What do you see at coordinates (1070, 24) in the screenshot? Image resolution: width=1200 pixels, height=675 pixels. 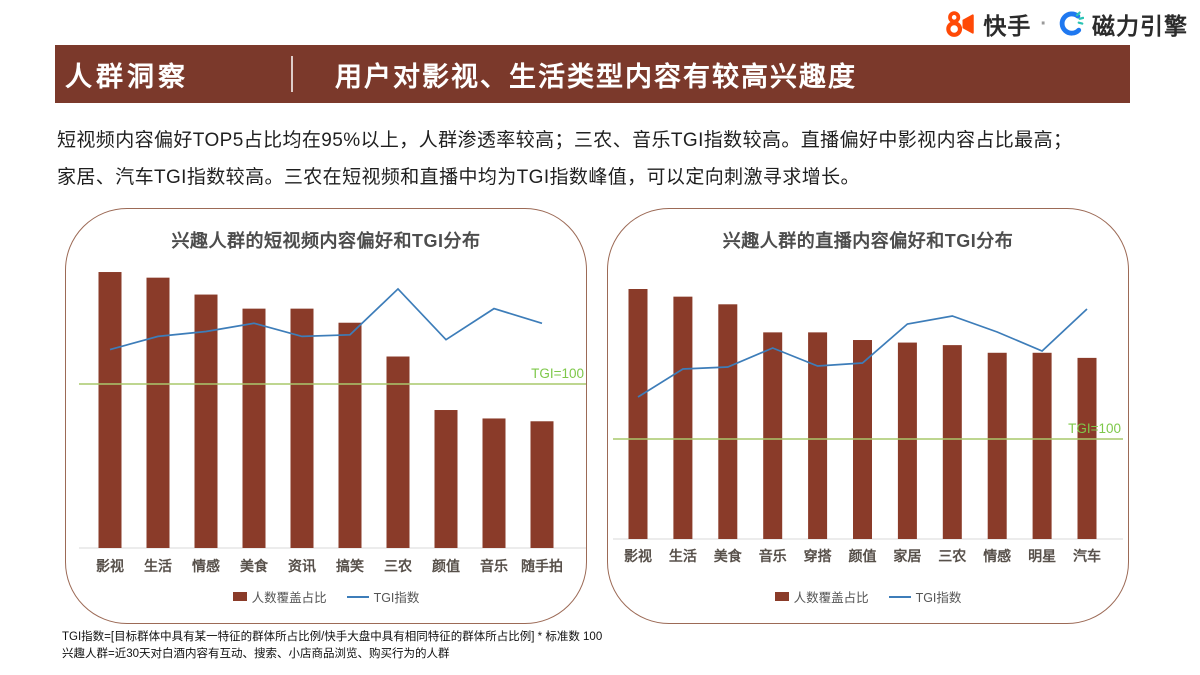 I see `magnetic-engine-logo-icon` at bounding box center [1070, 24].